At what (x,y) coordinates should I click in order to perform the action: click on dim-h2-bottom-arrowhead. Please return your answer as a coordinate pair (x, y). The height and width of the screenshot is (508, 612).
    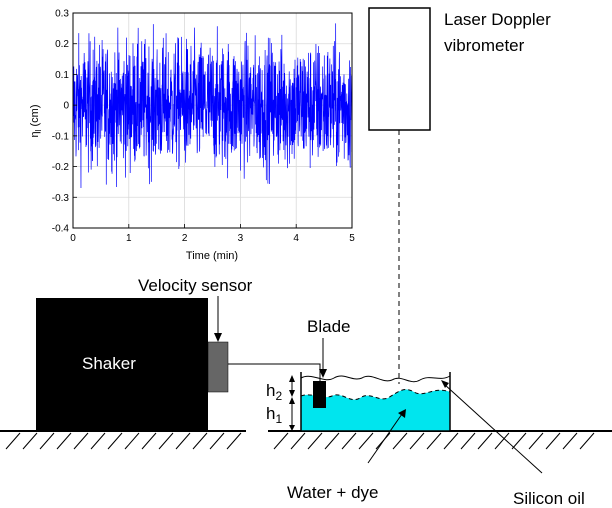
    Looking at the image, I should click on (292, 393).